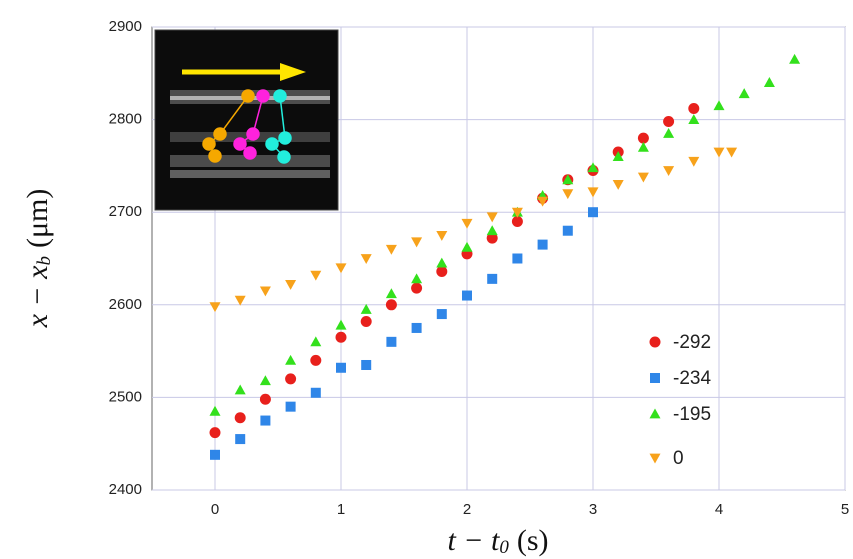  What do you see at coordinates (125, 396) in the screenshot?
I see `y-tick-label: 2500` at bounding box center [125, 396].